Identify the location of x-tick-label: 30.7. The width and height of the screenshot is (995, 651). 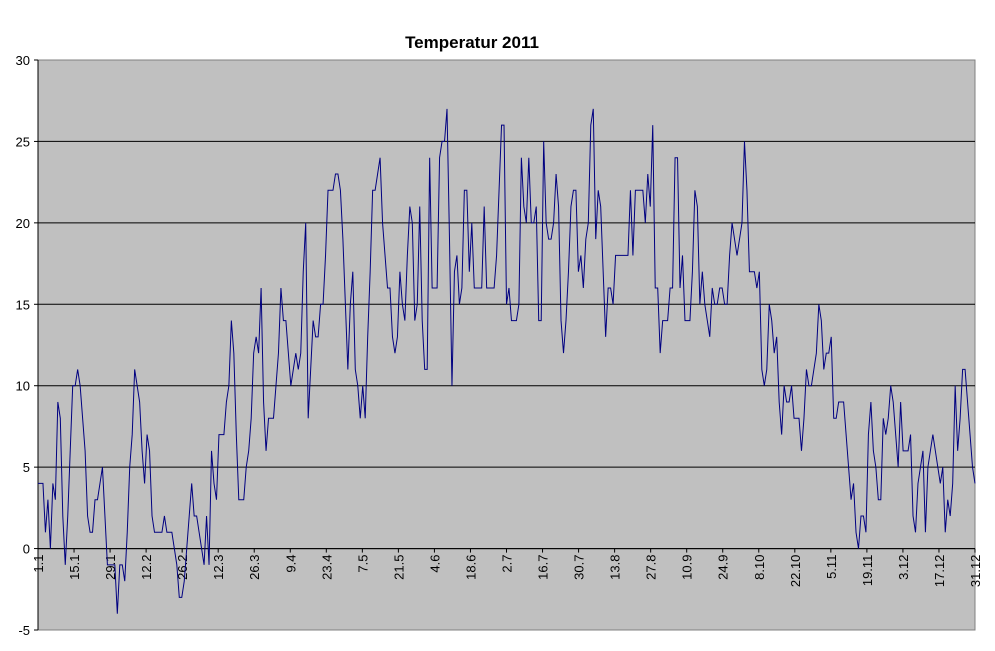
(579, 567).